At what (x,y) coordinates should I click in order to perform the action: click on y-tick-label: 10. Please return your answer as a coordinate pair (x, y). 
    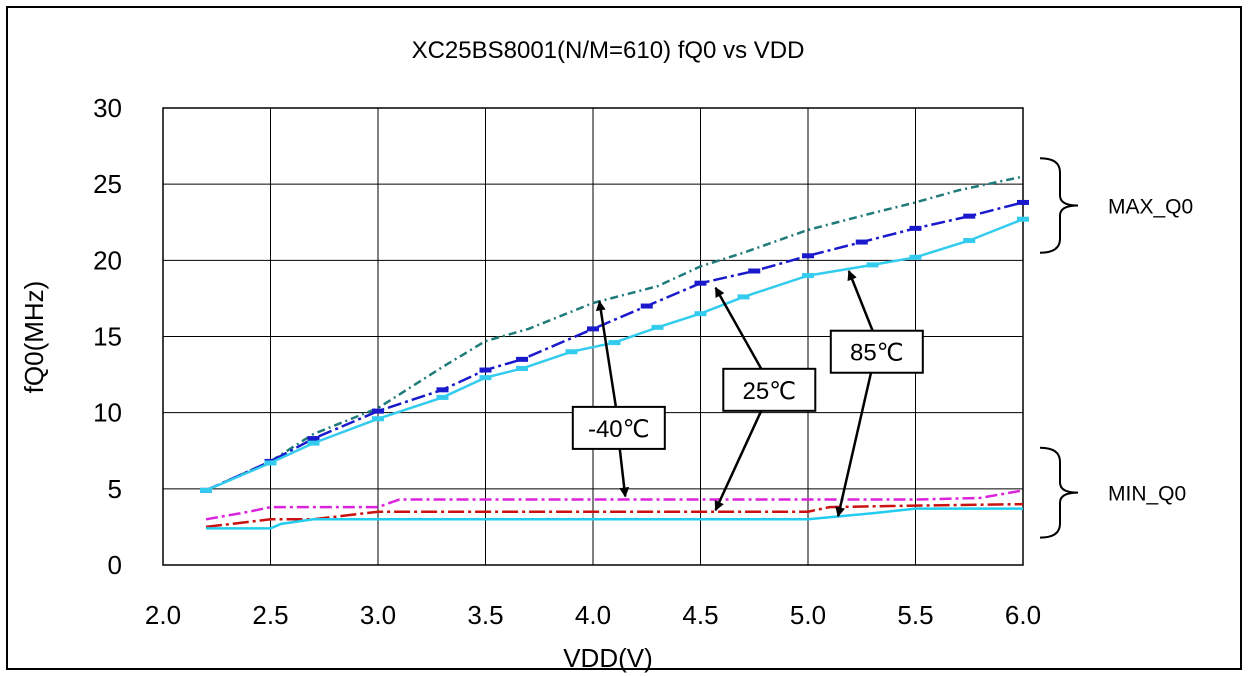
    Looking at the image, I should click on (107, 413).